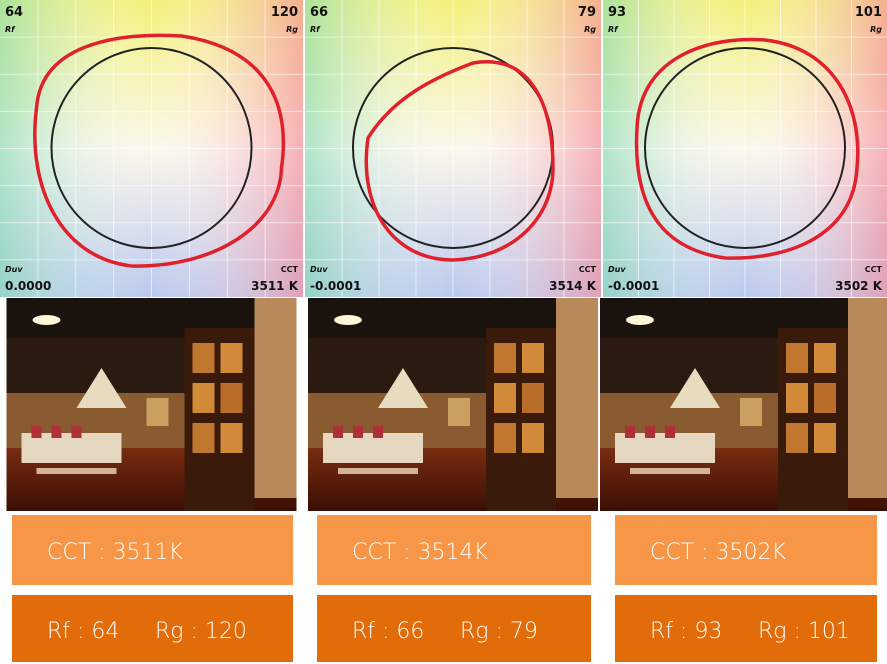 The width and height of the screenshot is (887, 664). What do you see at coordinates (14, 12) in the screenshot?
I see `rf-value: 64` at bounding box center [14, 12].